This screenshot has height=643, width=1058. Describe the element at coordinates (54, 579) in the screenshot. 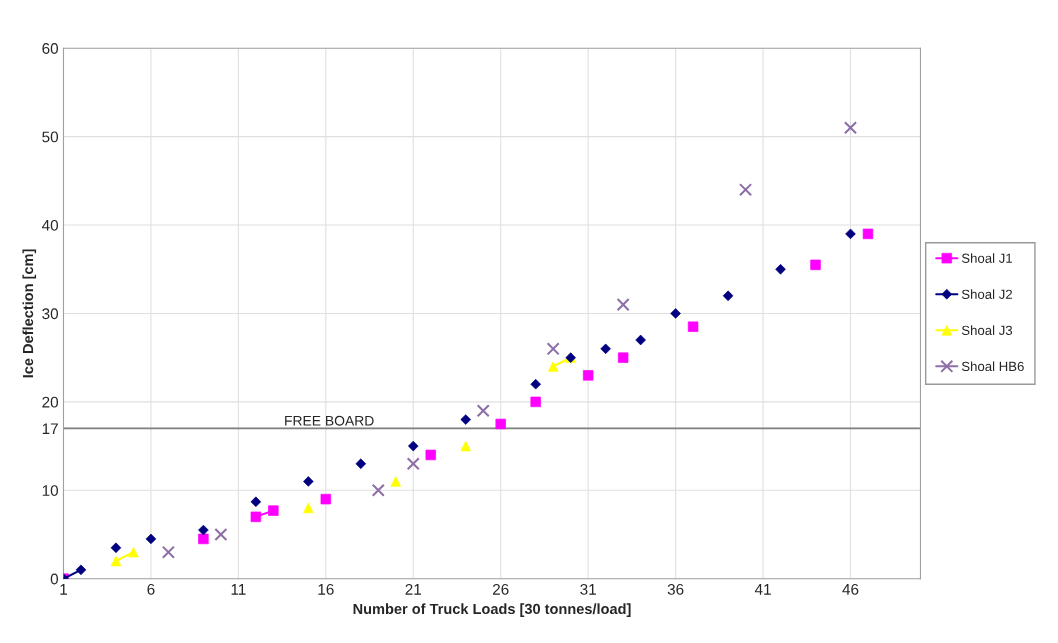

I see `y-tick-label: 0` at that location.